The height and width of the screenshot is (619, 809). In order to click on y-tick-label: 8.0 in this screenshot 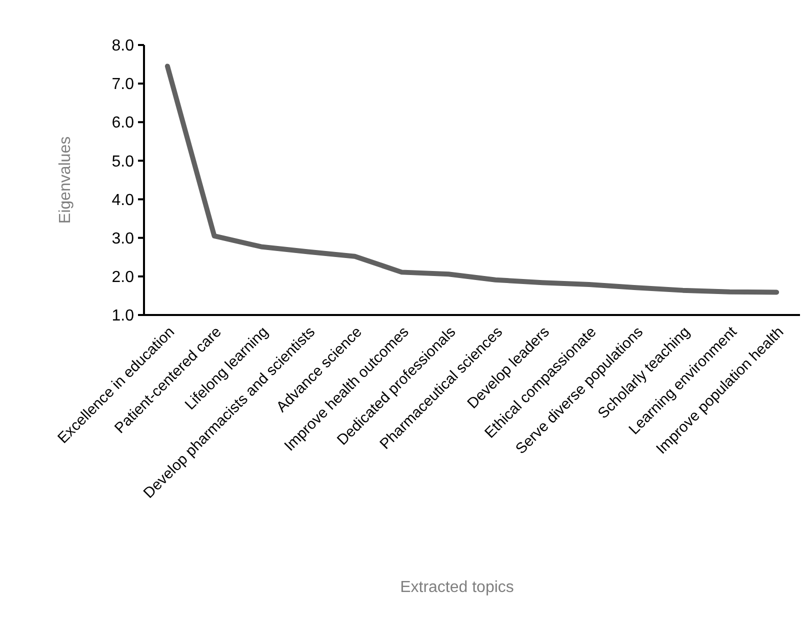, I will do `click(123, 46)`.